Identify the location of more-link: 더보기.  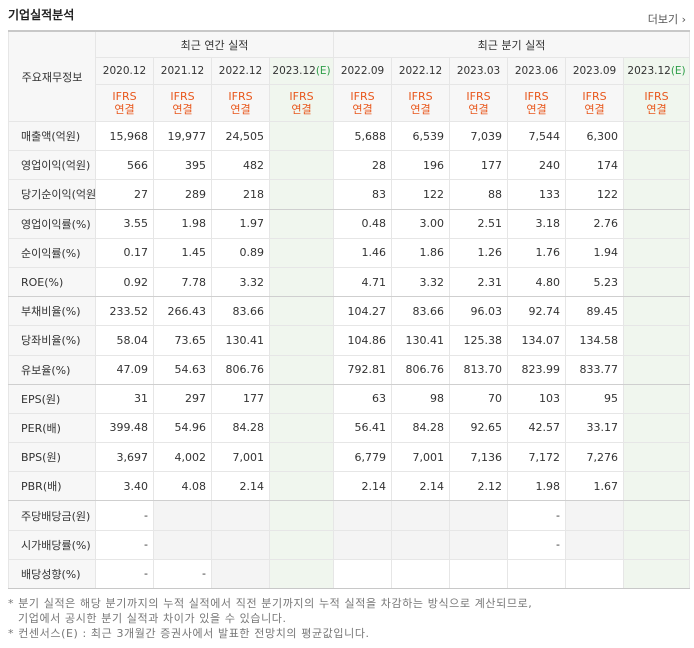
(667, 19).